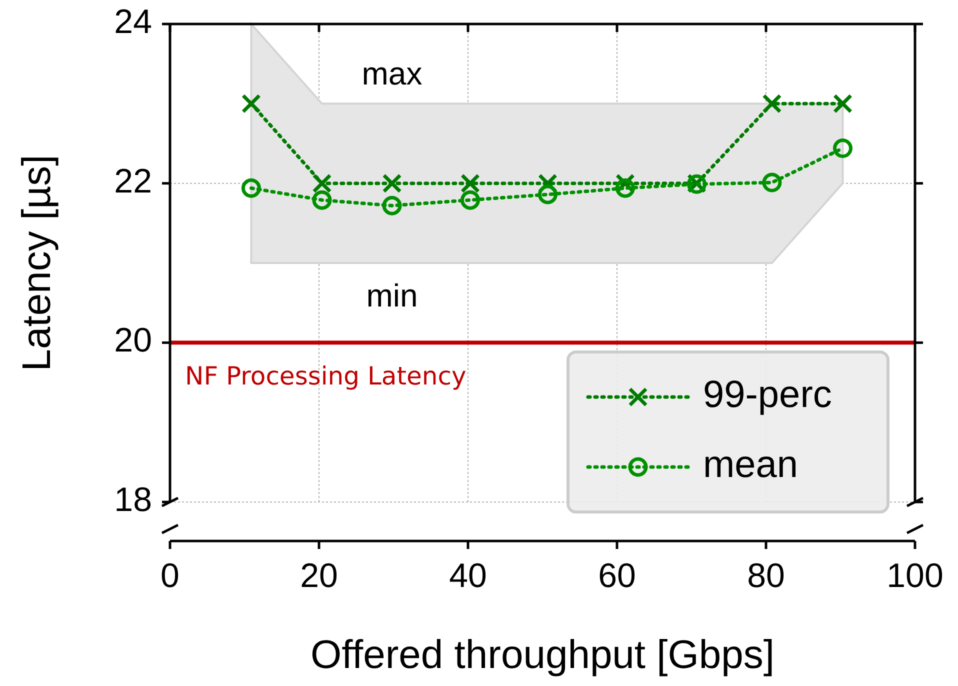 This screenshot has width=958, height=686. I want to click on x-tick-label: 60, so click(617, 576).